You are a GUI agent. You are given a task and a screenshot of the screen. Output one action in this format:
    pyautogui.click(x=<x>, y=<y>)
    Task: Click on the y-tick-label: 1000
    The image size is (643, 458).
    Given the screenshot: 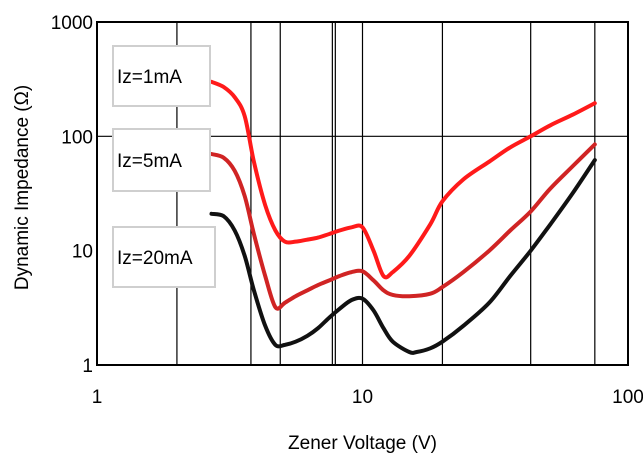 What is the action you would take?
    pyautogui.click(x=72, y=23)
    